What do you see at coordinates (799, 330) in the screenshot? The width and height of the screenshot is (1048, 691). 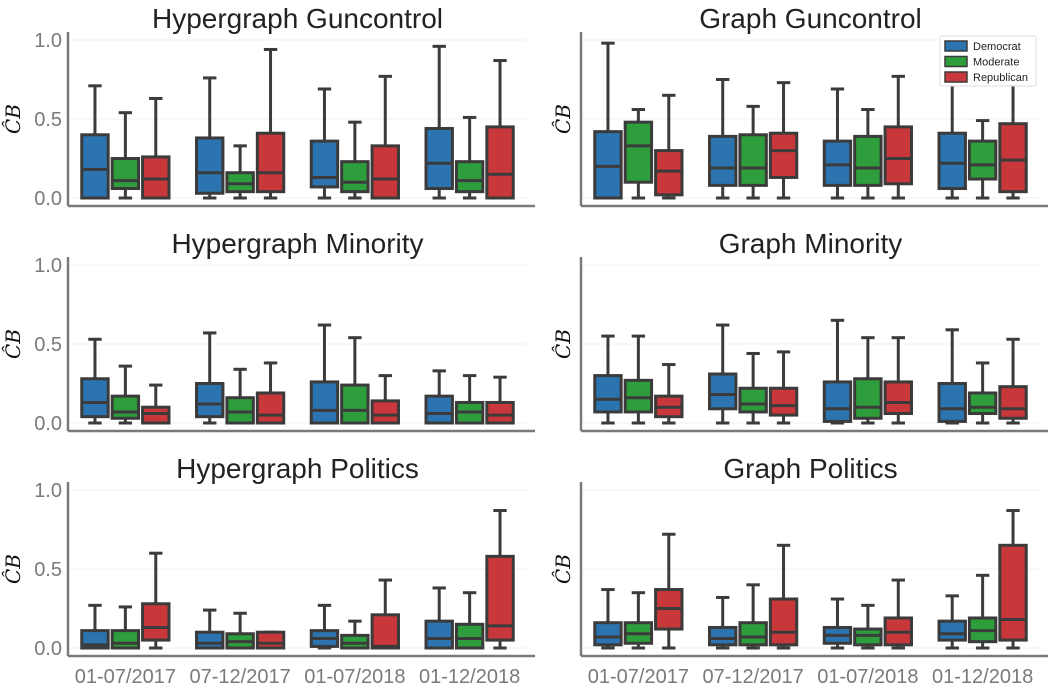 I see `panel-graph-minority: Graph Minority ĈB` at bounding box center [799, 330].